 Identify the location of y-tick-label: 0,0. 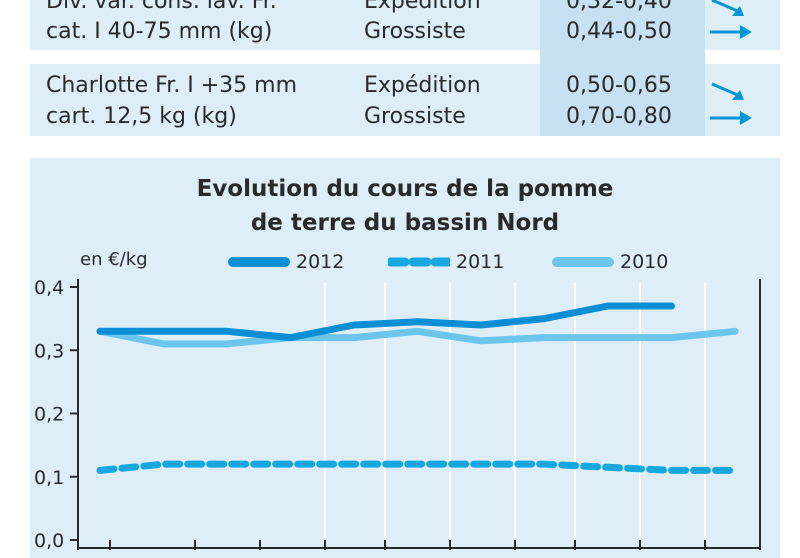
(49, 540).